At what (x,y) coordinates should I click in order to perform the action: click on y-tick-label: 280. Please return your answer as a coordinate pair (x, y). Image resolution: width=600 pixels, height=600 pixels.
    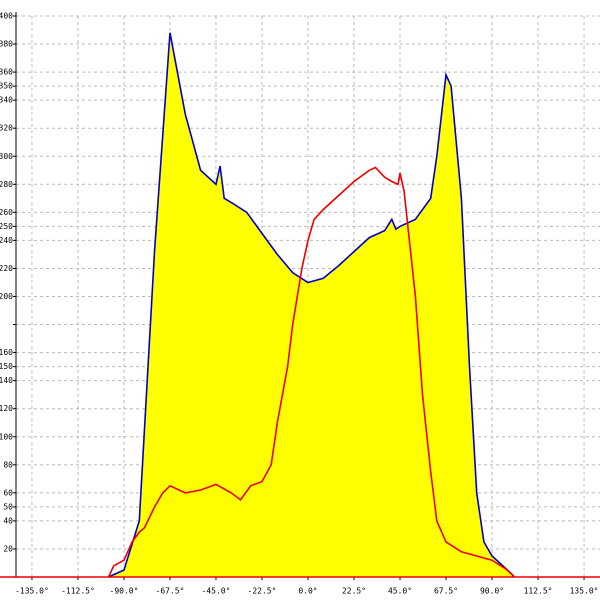
    Looking at the image, I should click on (6, 184).